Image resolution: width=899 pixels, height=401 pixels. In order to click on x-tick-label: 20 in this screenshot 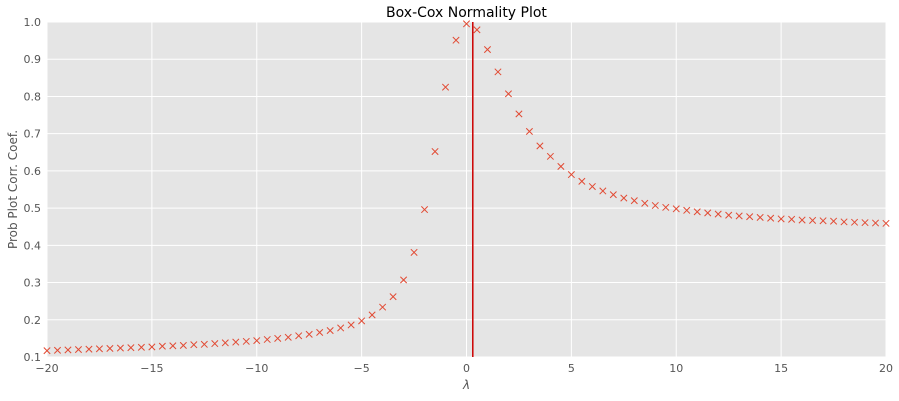, I will do `click(886, 368)`.